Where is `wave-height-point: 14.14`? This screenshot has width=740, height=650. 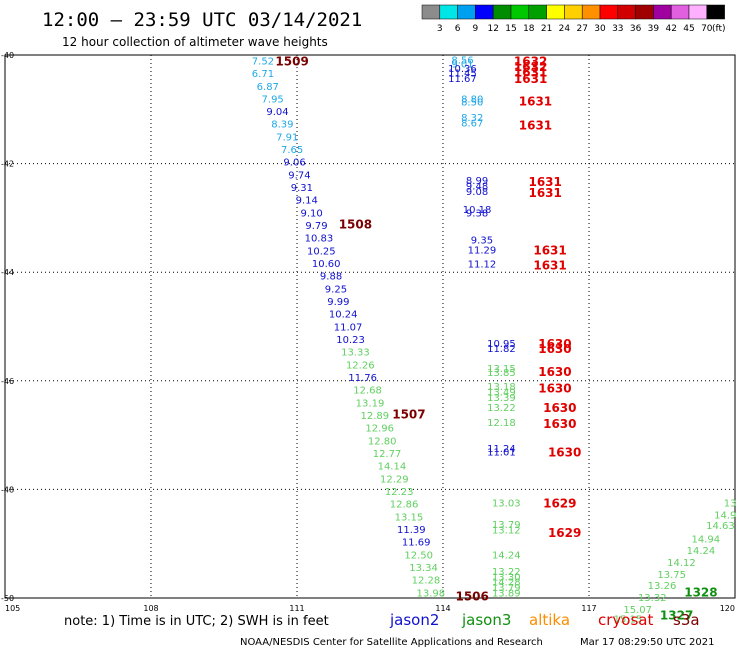
wave-height-point: 14.14 is located at coordinates (392, 467).